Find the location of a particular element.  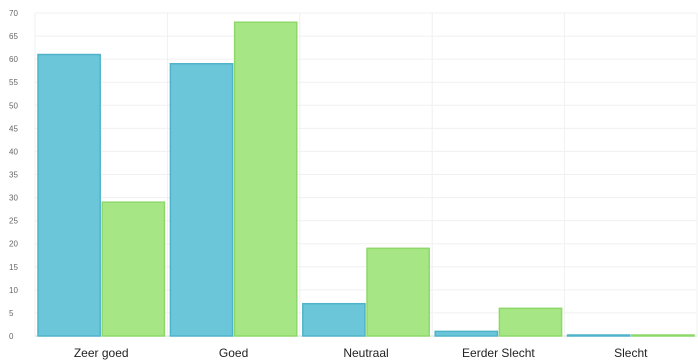

x-category-label: Goed is located at coordinates (233, 353).